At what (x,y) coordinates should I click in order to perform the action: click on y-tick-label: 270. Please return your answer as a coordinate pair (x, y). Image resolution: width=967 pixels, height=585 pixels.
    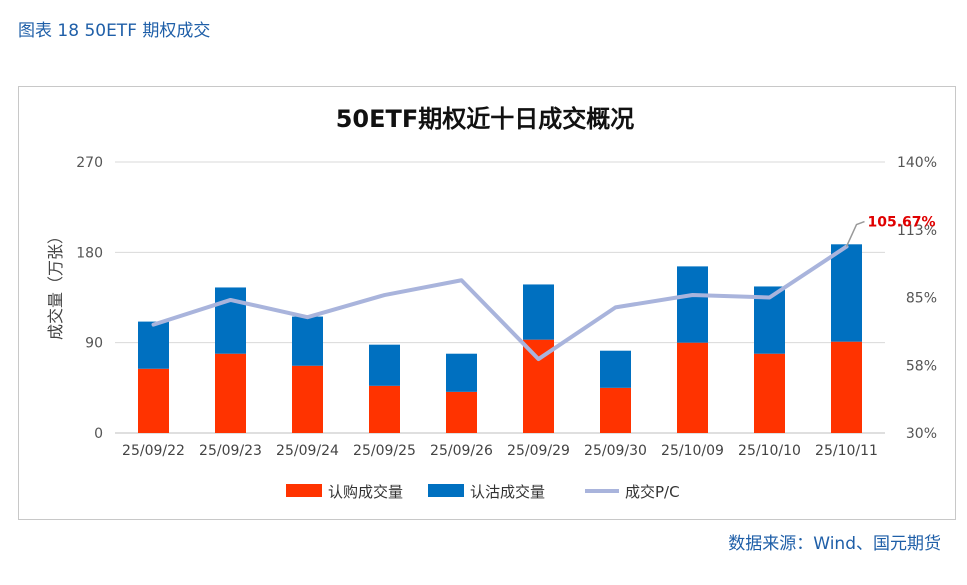
    Looking at the image, I should click on (89, 163).